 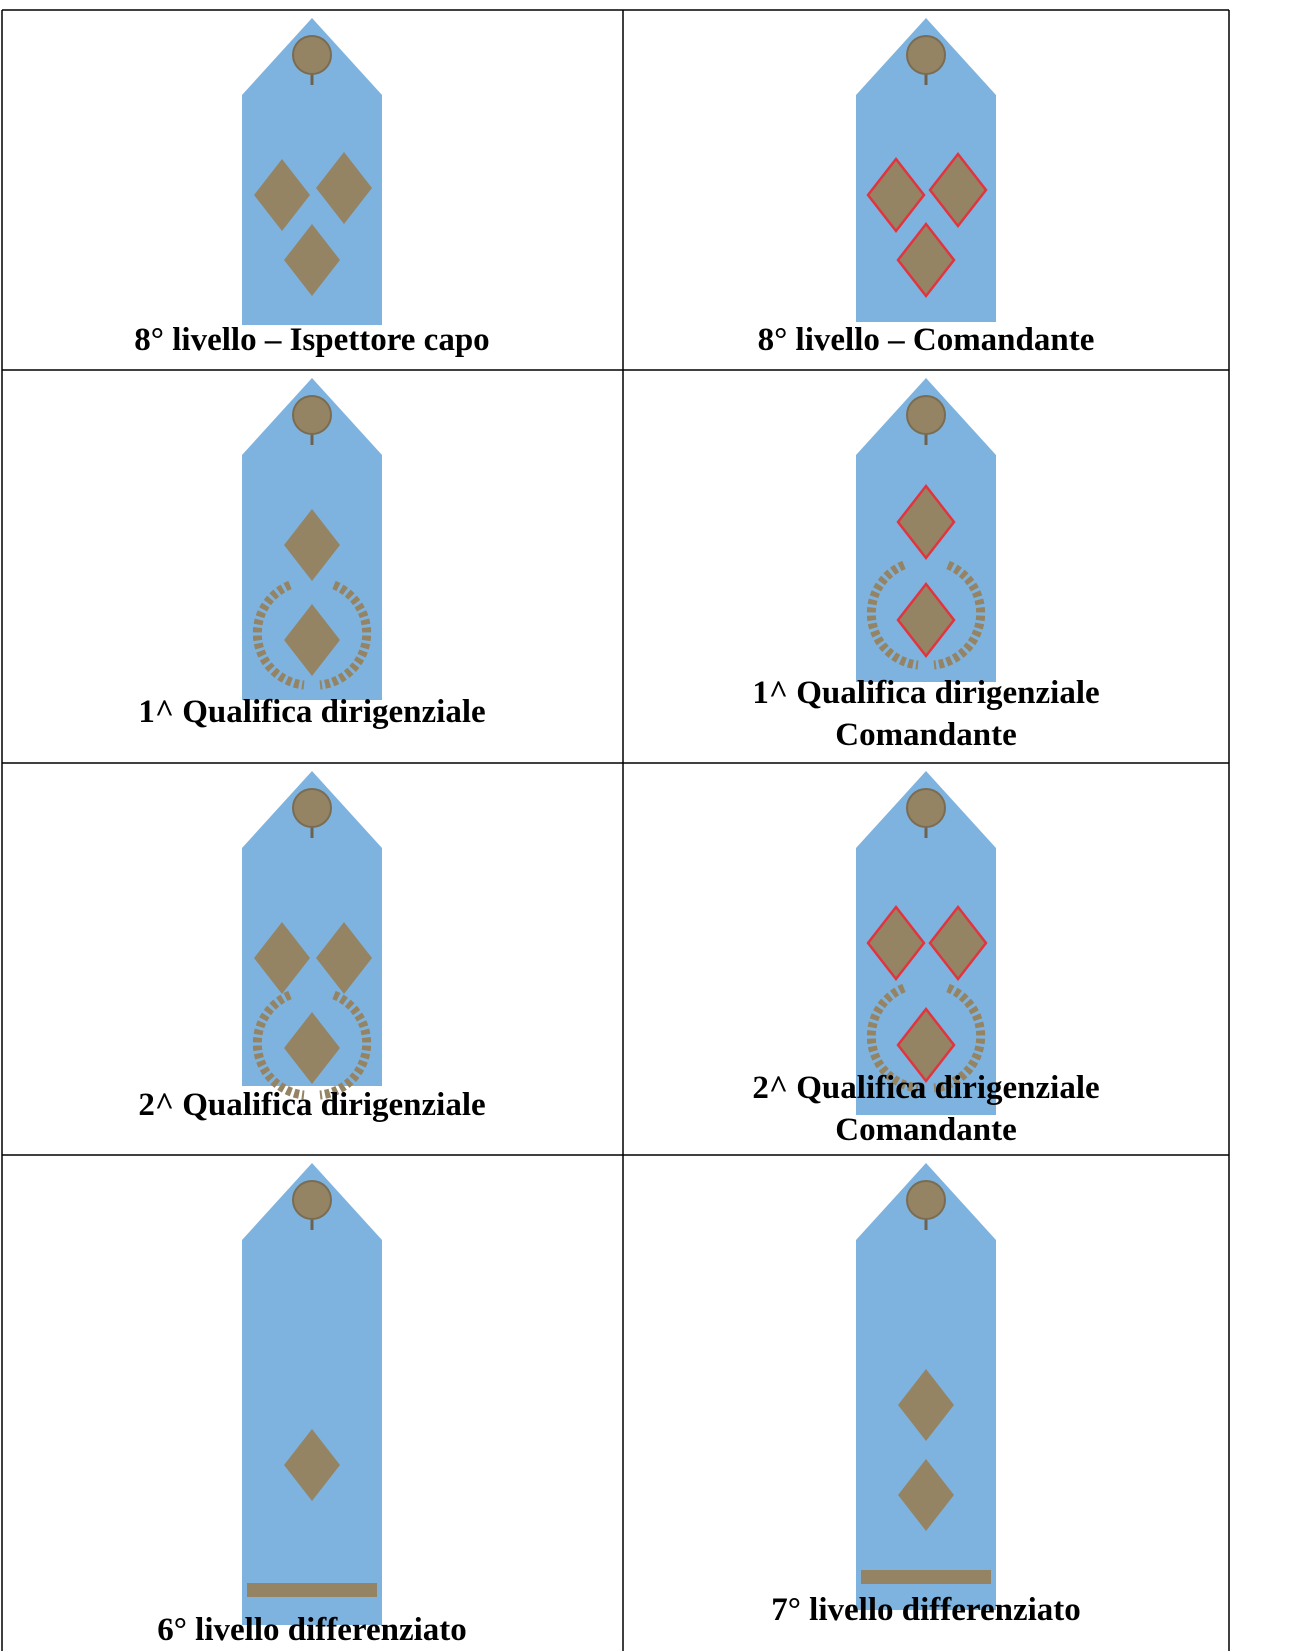 I want to click on cell-label: 6° livello differenziato, so click(x=312, y=1630).